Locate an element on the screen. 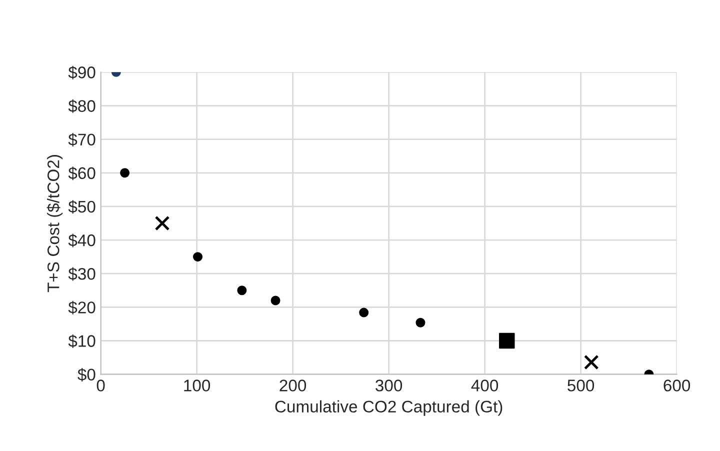 The image size is (720, 451). y-tick-label: $70 is located at coordinates (82, 140).